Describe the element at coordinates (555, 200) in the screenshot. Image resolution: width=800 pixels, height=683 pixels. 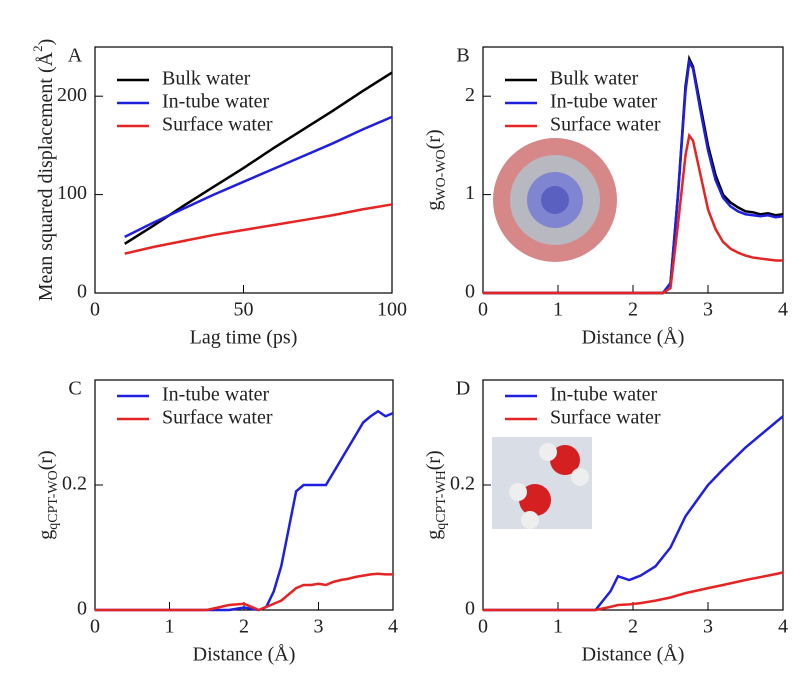
I see `inset-nanotube` at that location.